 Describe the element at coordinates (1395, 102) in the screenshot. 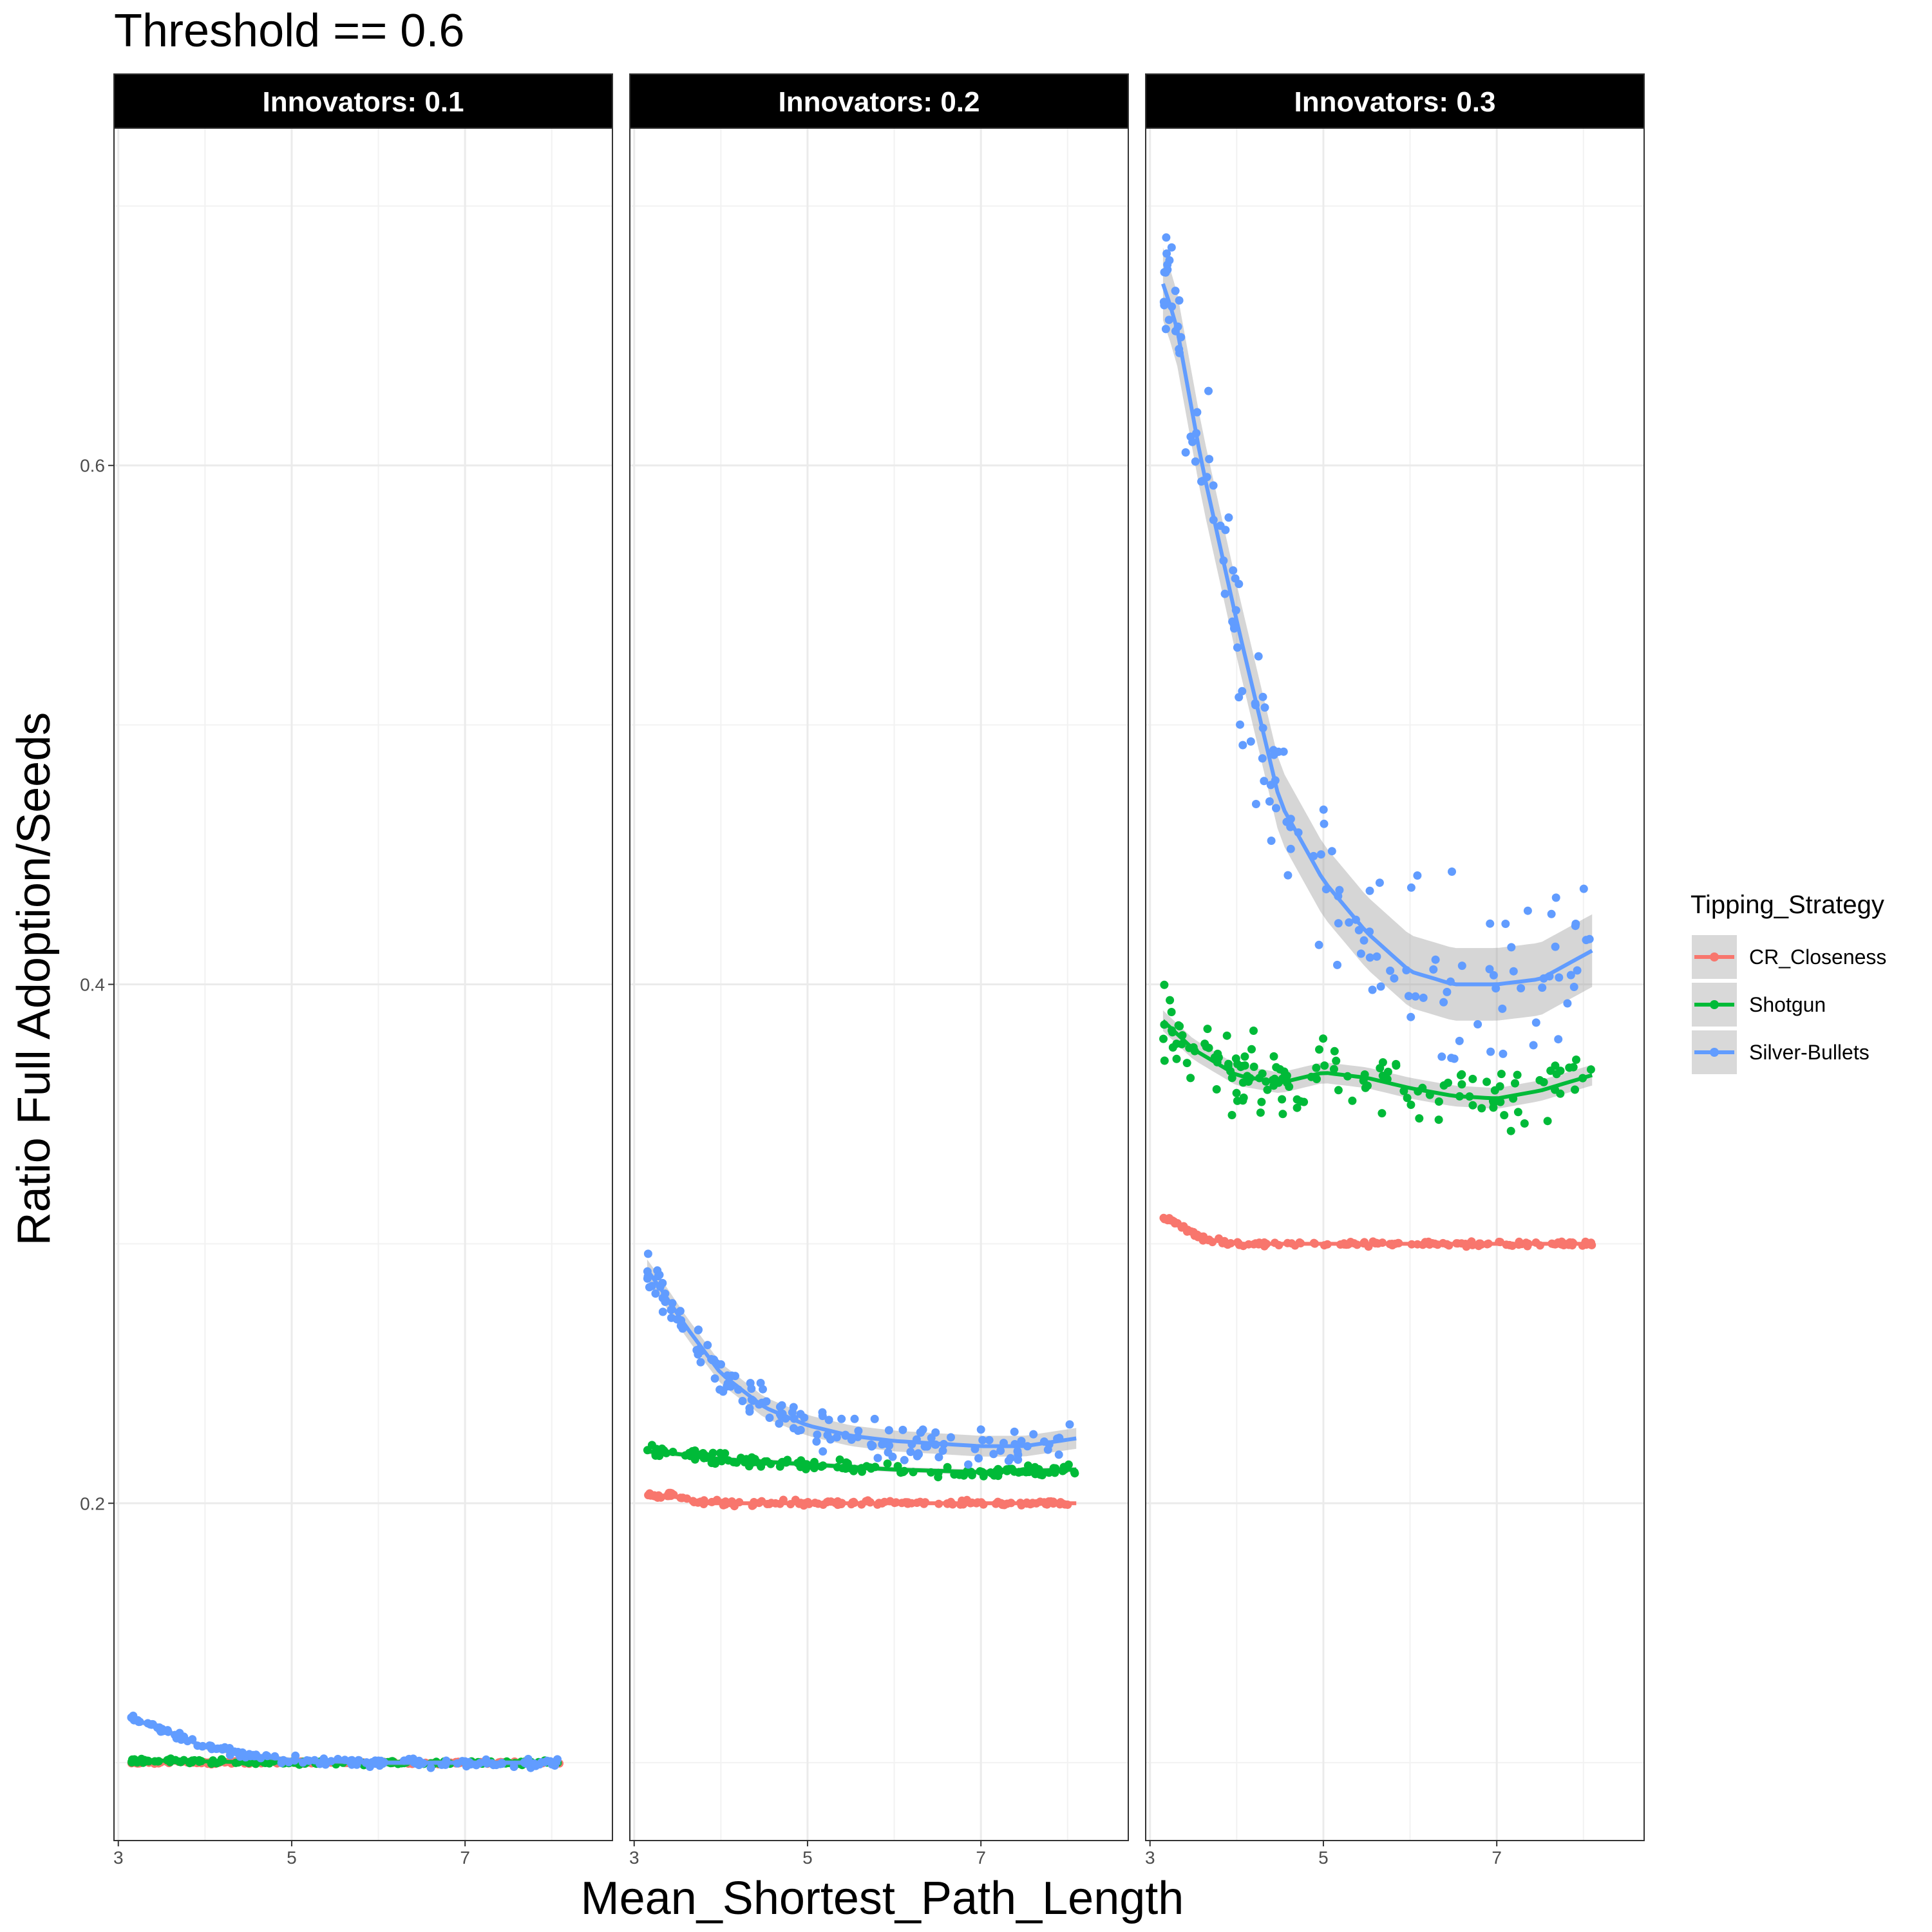

I see `facet-strip-label: Innovators: 0.3` at that location.